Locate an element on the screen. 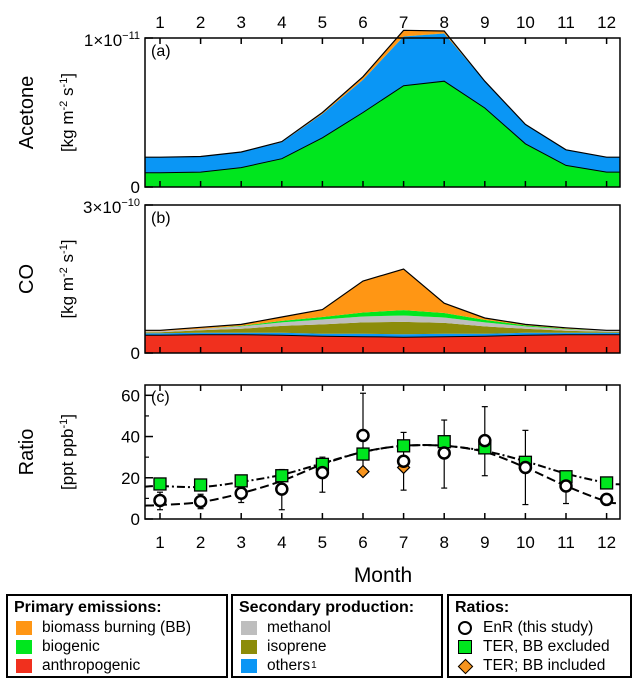 The image size is (635, 679). y-axis-label: Ratio is located at coordinates (27, 452).